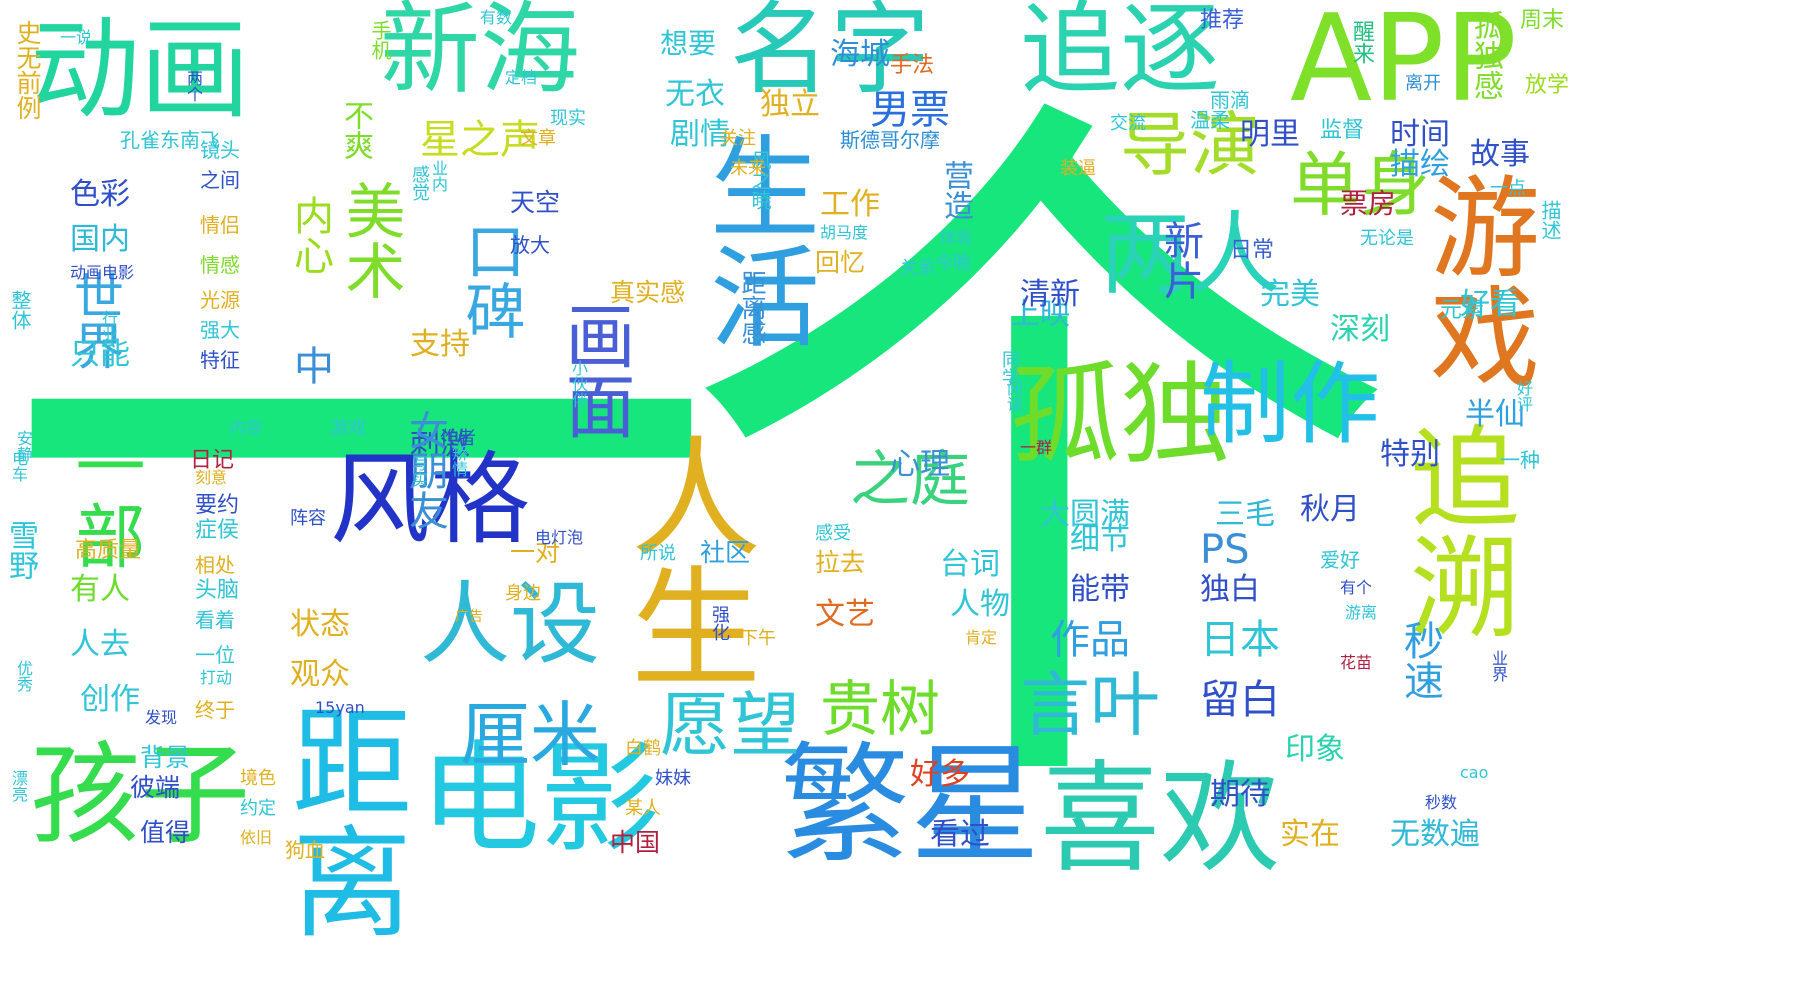  What do you see at coordinates (578, 384) in the screenshot?
I see `word-133: 小伙伴` at bounding box center [578, 384].